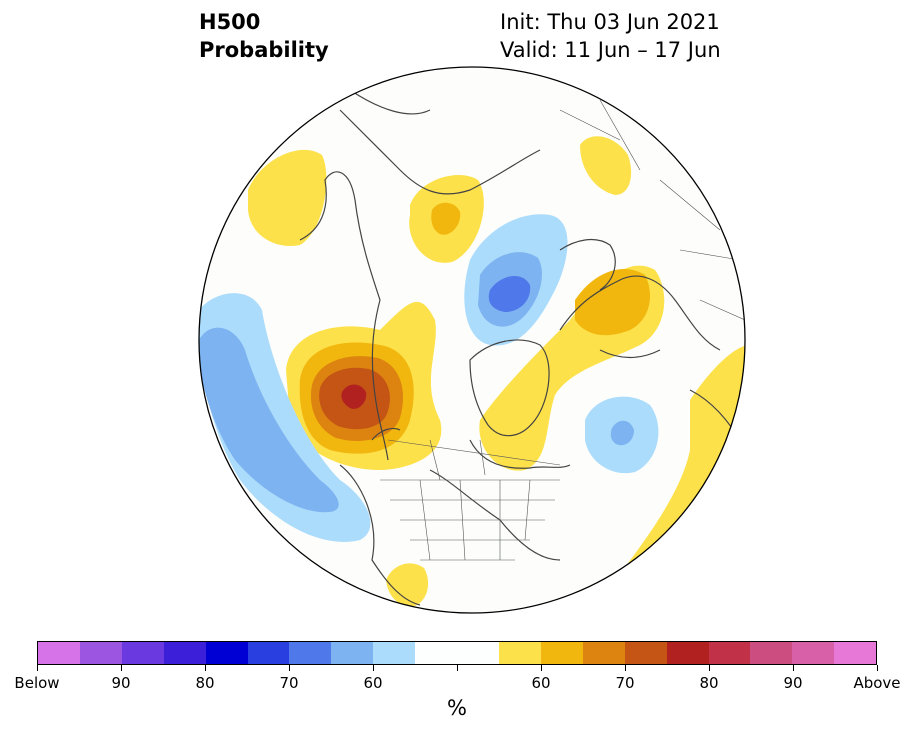 The image size is (915, 732). I want to click on valid-time: Valid: 11 Jun – 17 Jun, so click(610, 50).